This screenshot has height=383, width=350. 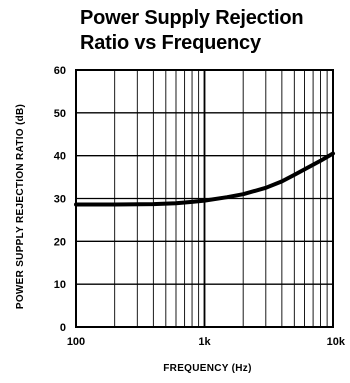 What do you see at coordinates (63, 328) in the screenshot?
I see `y-tick-label: 0` at bounding box center [63, 328].